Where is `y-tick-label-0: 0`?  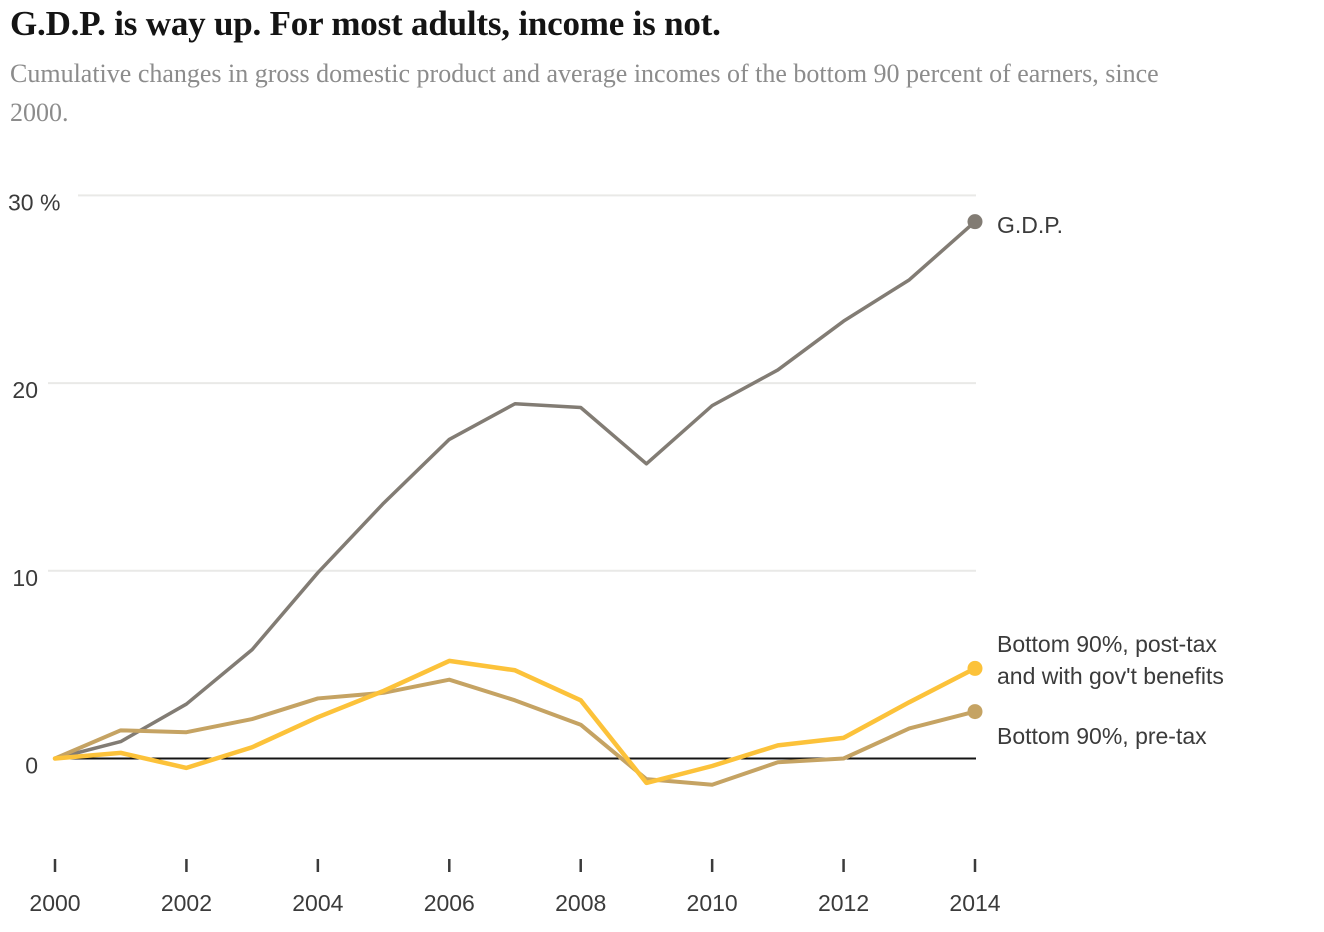
y-tick-label-0: 0 is located at coordinates (31, 766).